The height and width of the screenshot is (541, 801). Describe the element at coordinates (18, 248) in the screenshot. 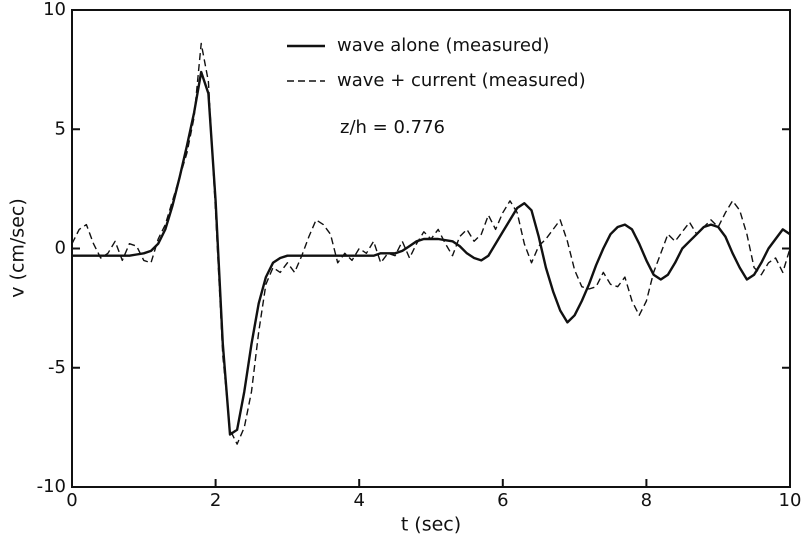

I see `y-axis-title: v (cm/sec)` at that location.